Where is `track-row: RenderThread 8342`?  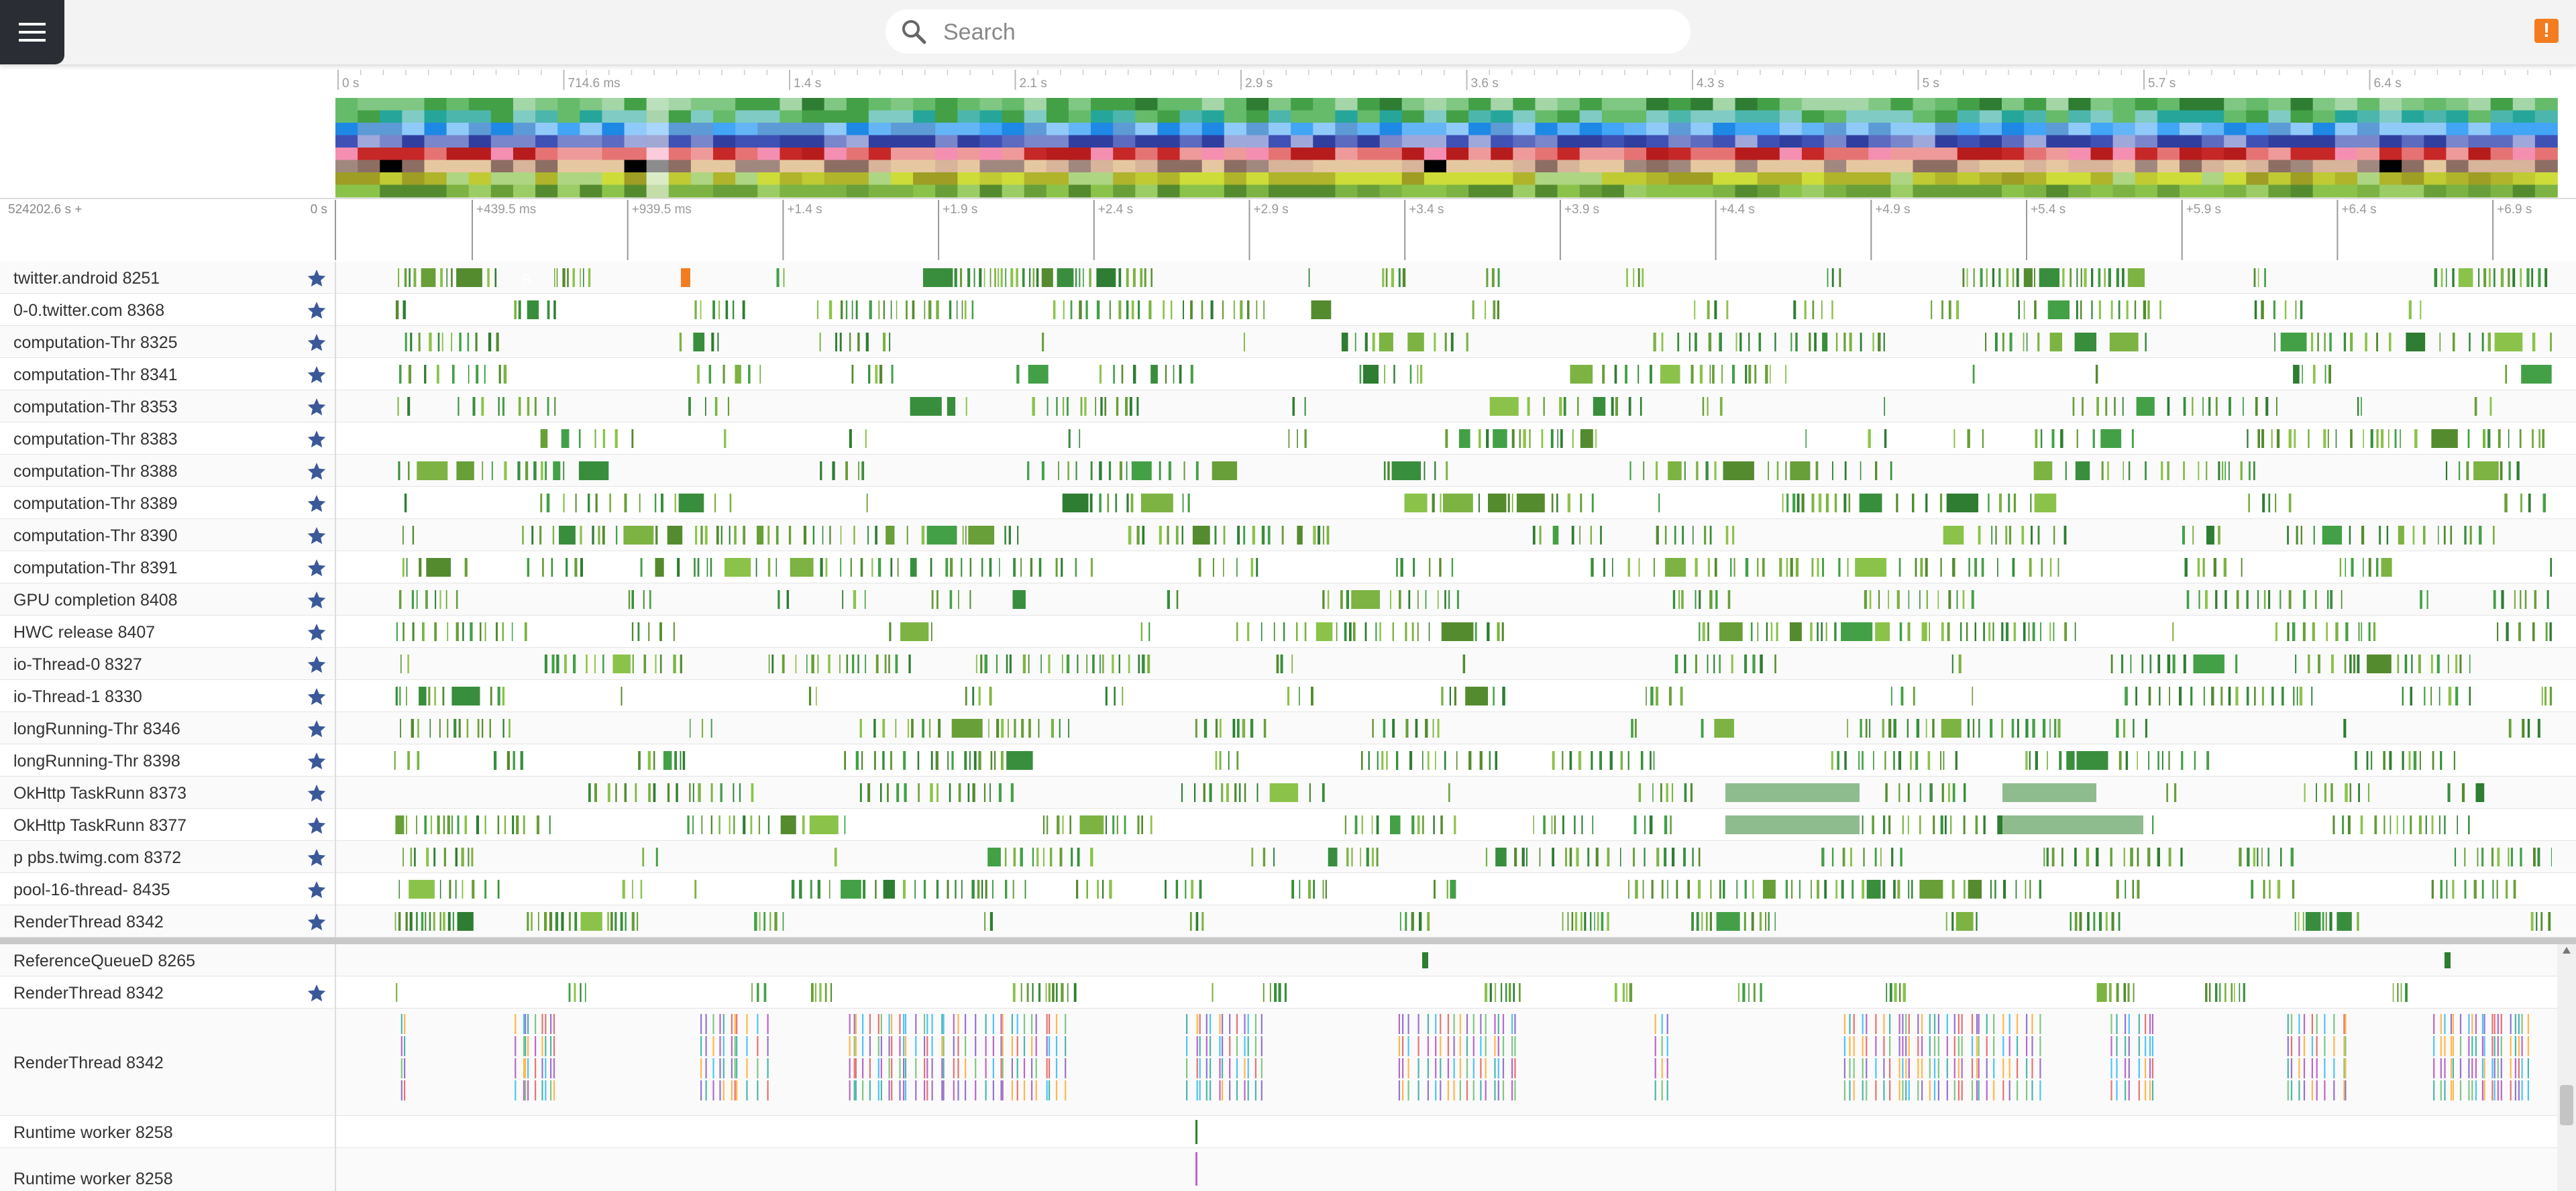
track-row: RenderThread 8342 is located at coordinates (1288, 922).